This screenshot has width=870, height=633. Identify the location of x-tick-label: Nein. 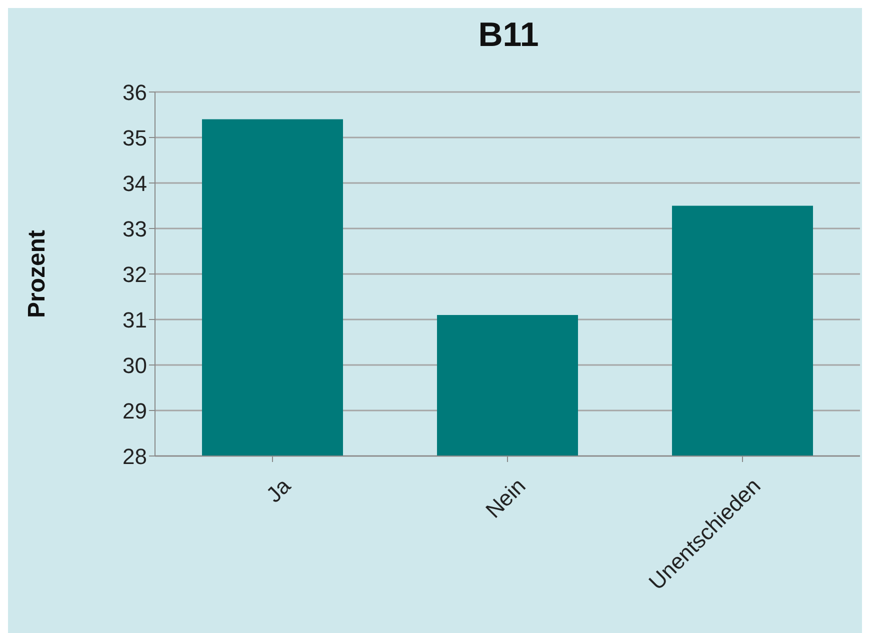
(505, 498).